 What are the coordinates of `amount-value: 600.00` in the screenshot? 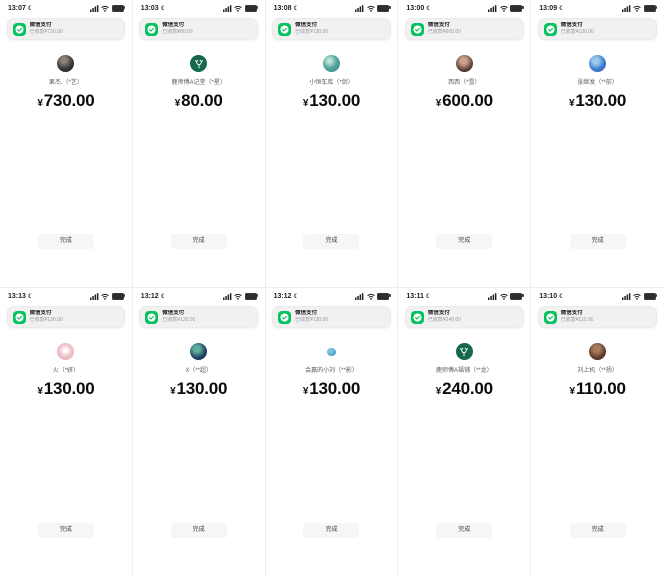 It's located at (467, 100).